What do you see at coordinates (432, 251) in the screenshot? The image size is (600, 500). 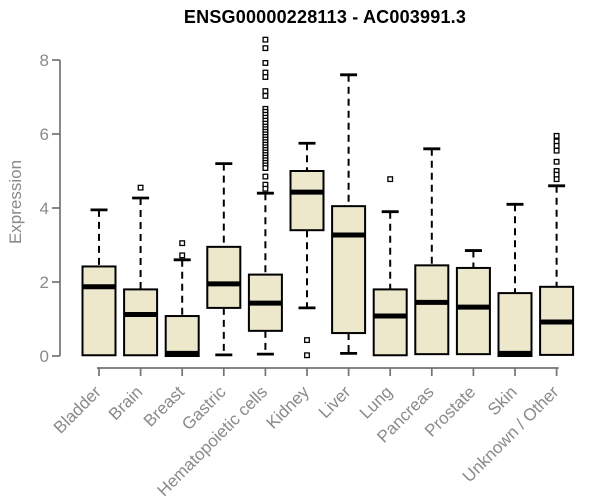 I see `box-pancreas` at bounding box center [432, 251].